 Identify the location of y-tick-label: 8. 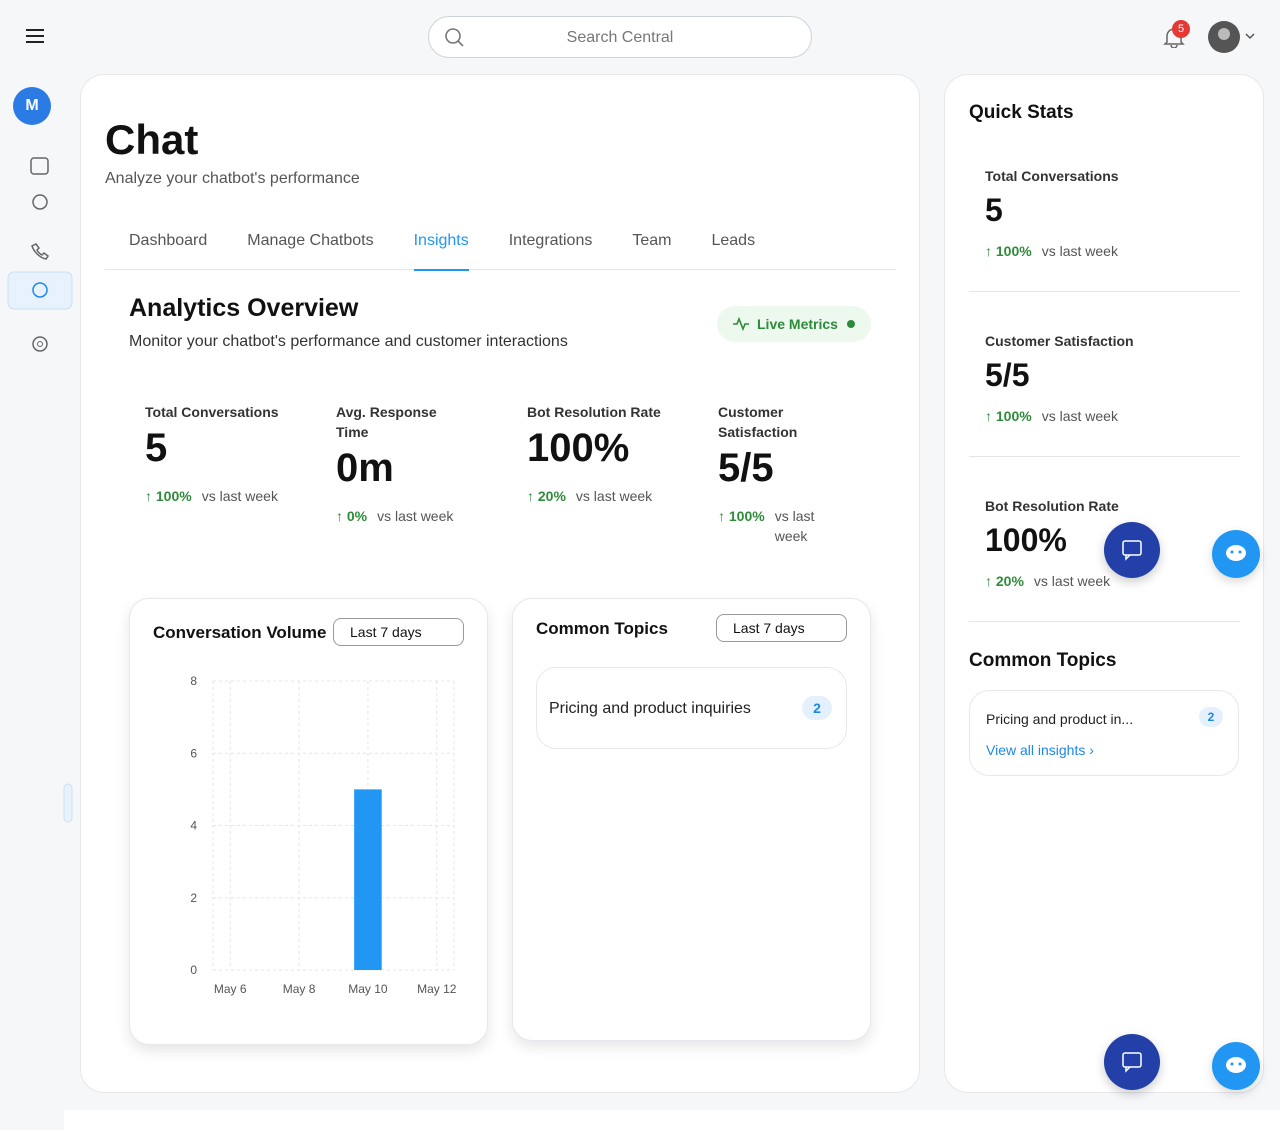
(193, 681).